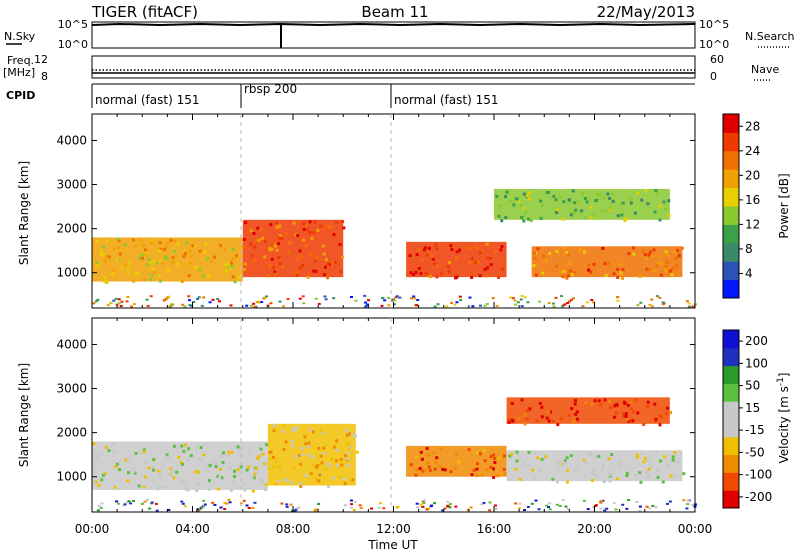  What do you see at coordinates (783, 418) in the screenshot?
I see `velocity-colorbar-label: Velocity [m s-1]` at bounding box center [783, 418].